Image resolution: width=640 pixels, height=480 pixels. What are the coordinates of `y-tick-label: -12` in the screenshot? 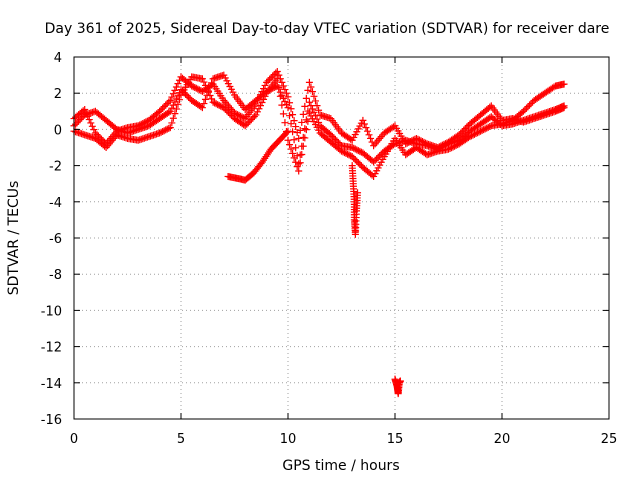 It's located at (51, 348).